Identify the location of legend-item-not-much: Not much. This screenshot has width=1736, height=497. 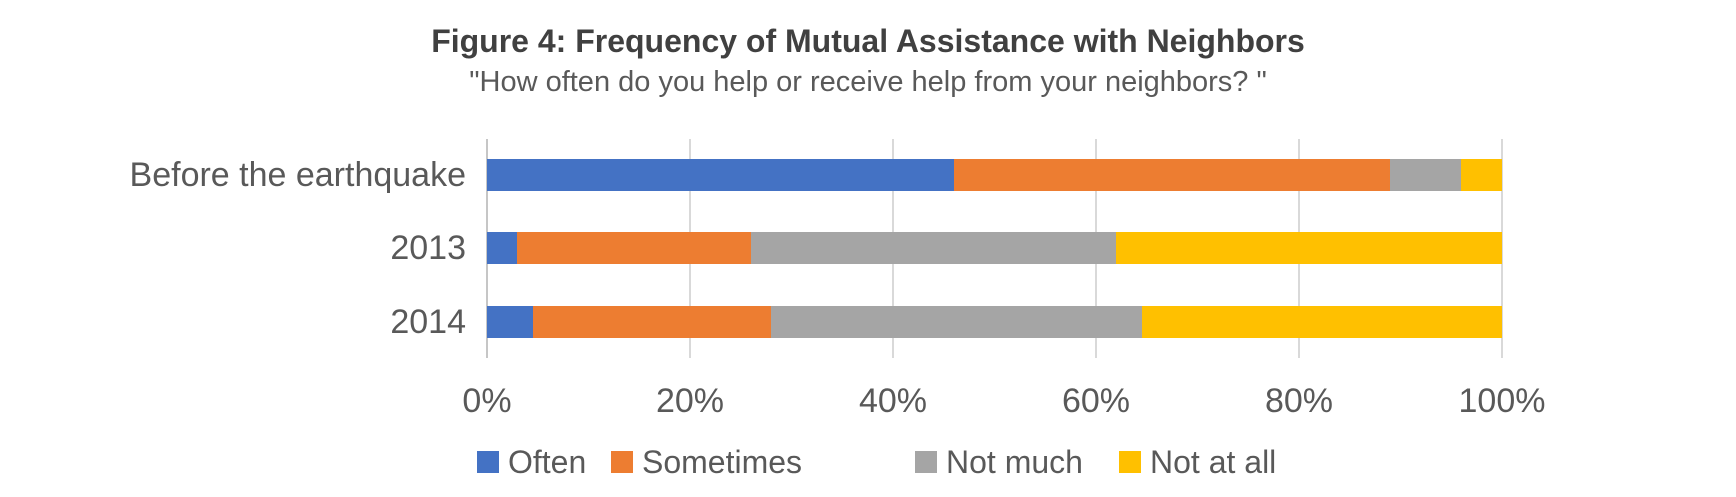
(999, 462).